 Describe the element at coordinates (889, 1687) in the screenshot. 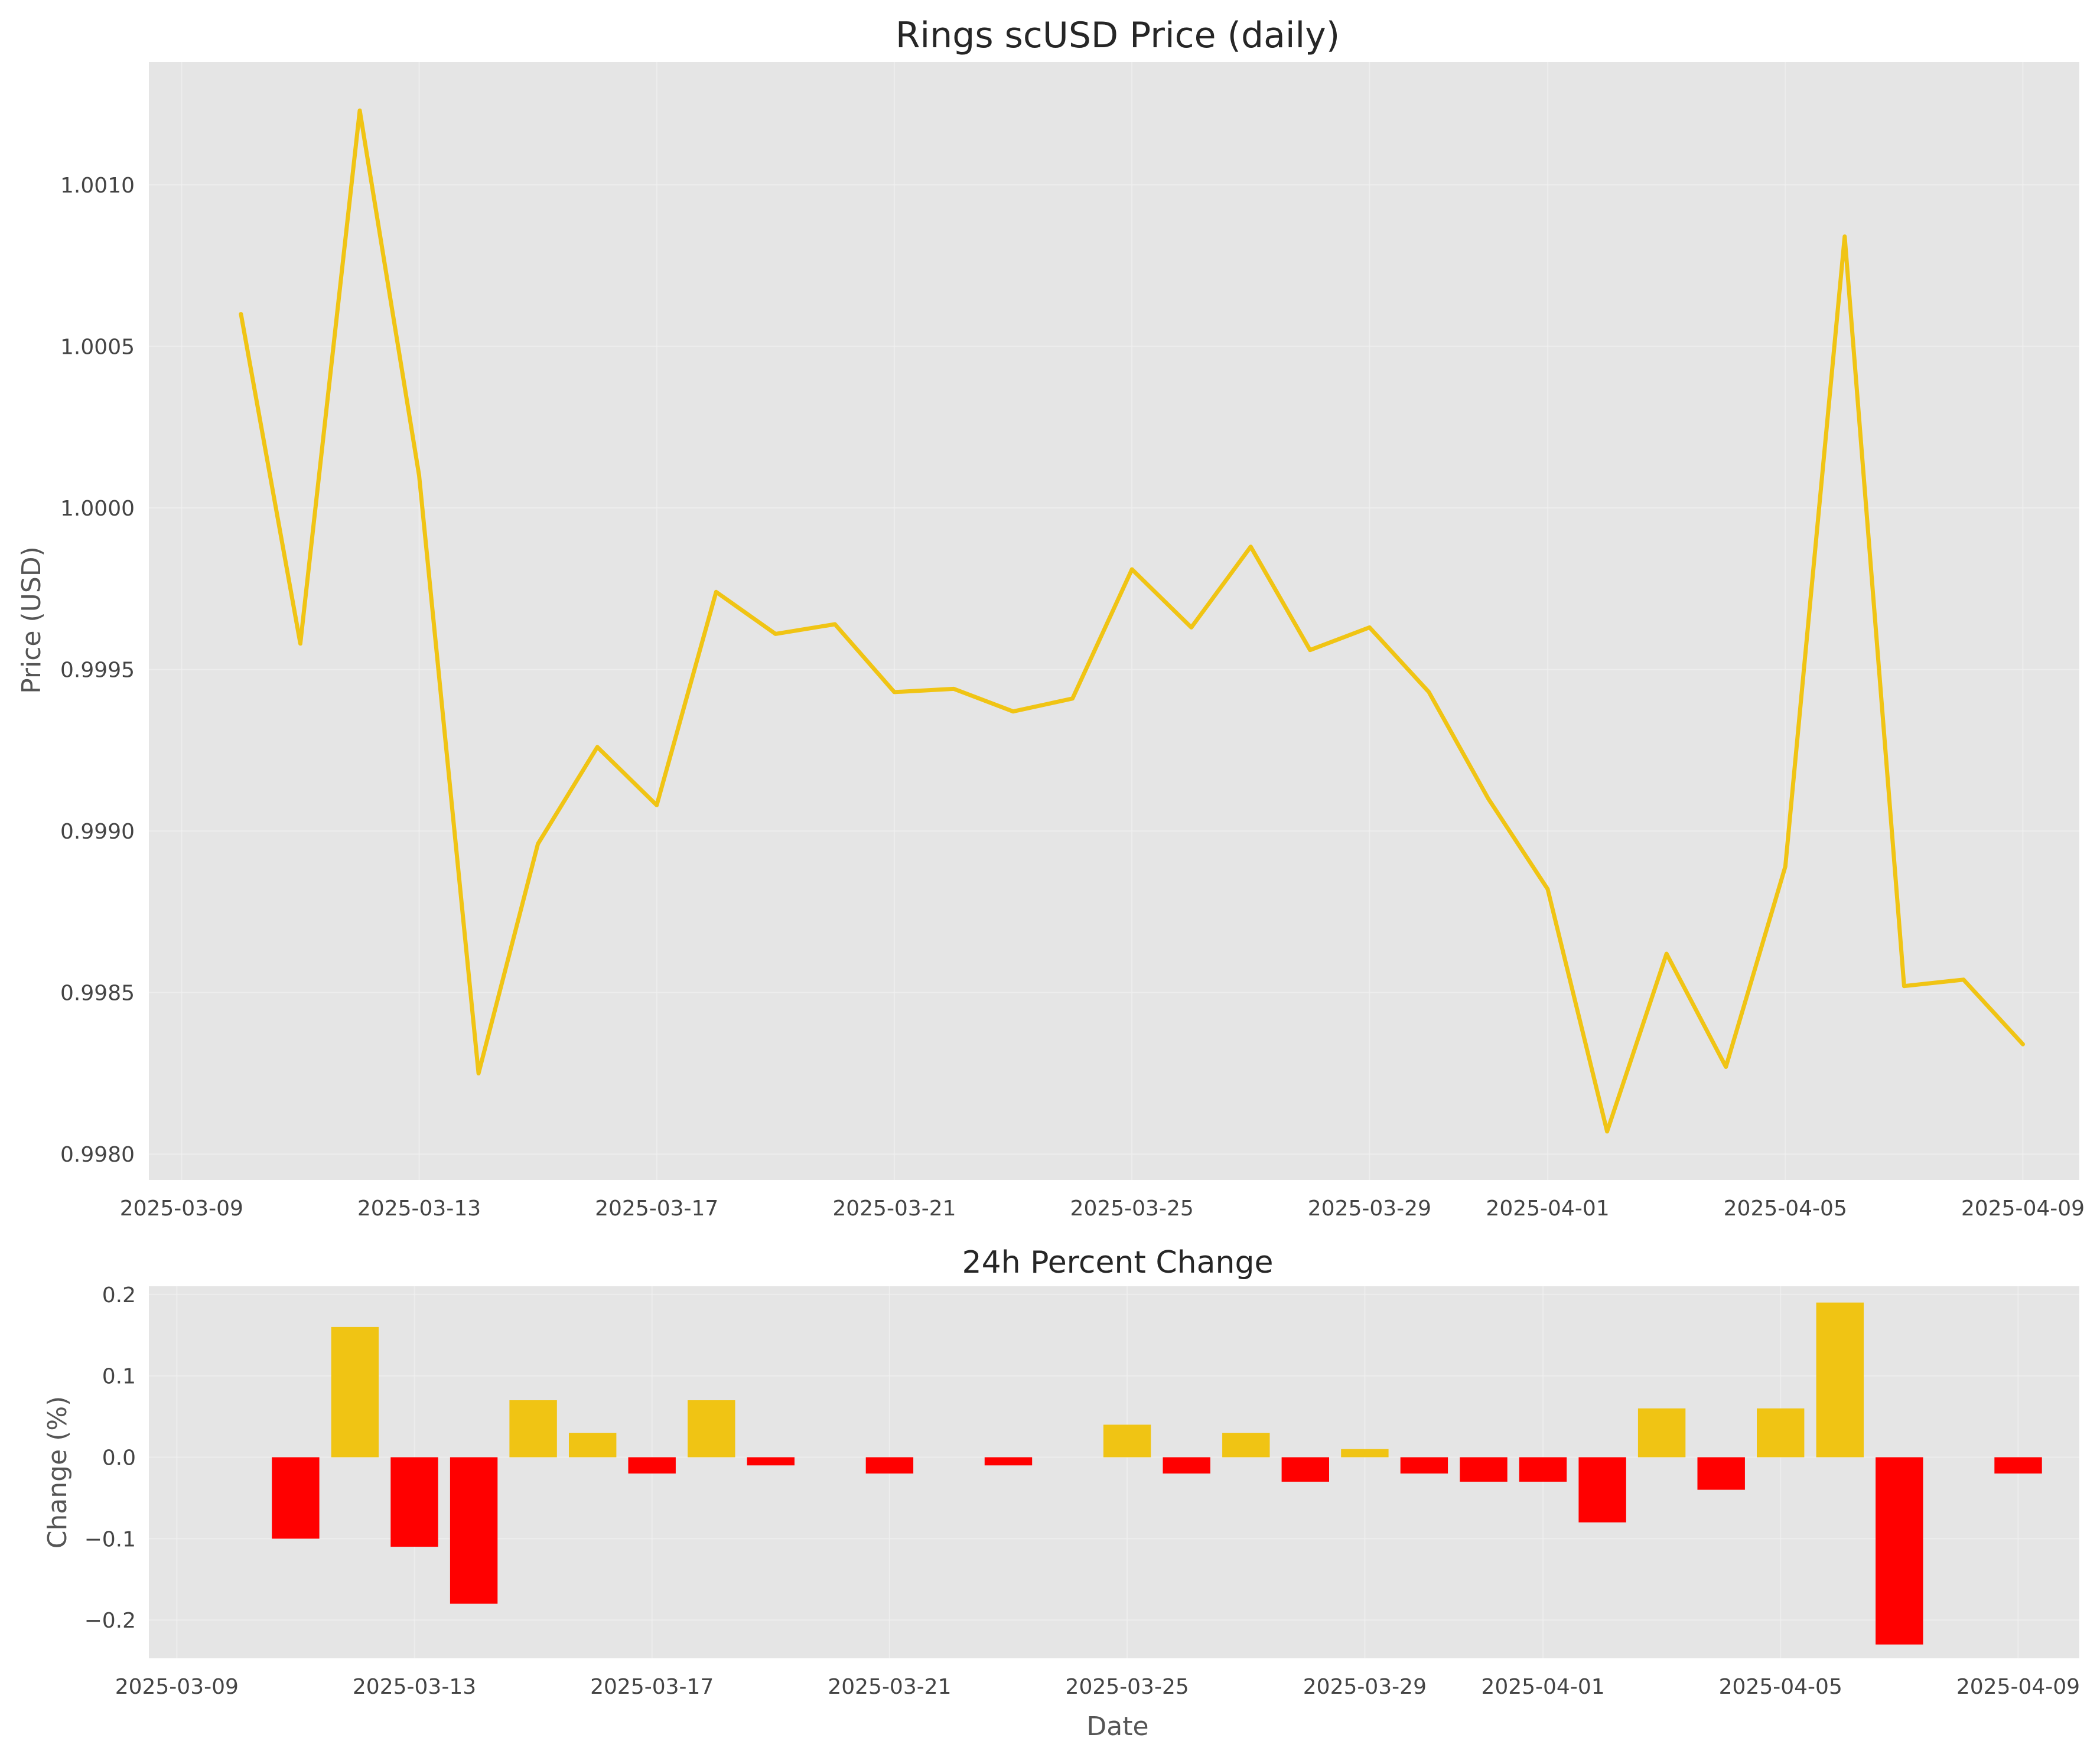

I see `change-x-tick-3: 2025-03-21` at that location.